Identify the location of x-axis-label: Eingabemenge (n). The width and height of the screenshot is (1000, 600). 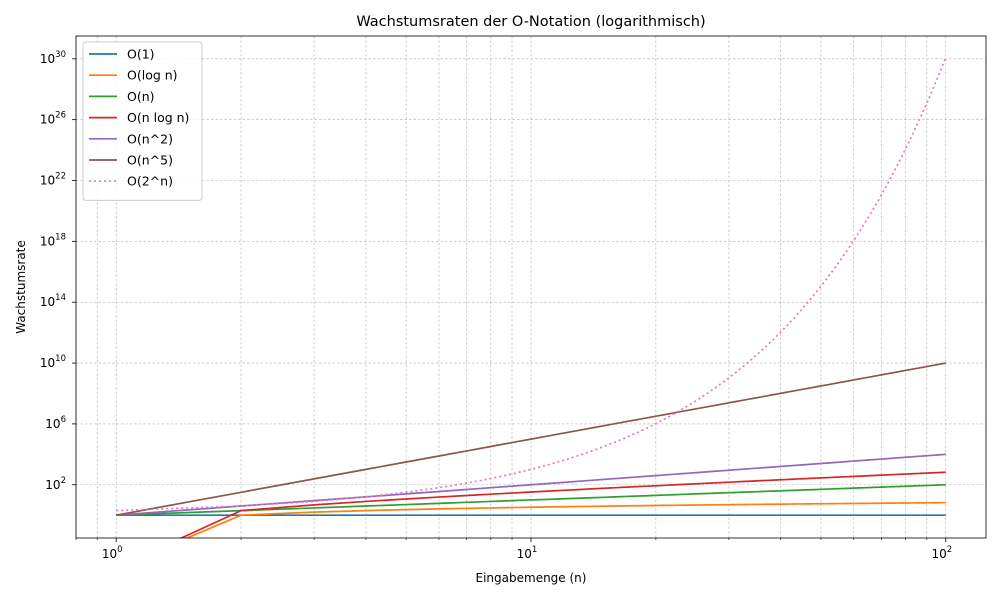
(531, 578).